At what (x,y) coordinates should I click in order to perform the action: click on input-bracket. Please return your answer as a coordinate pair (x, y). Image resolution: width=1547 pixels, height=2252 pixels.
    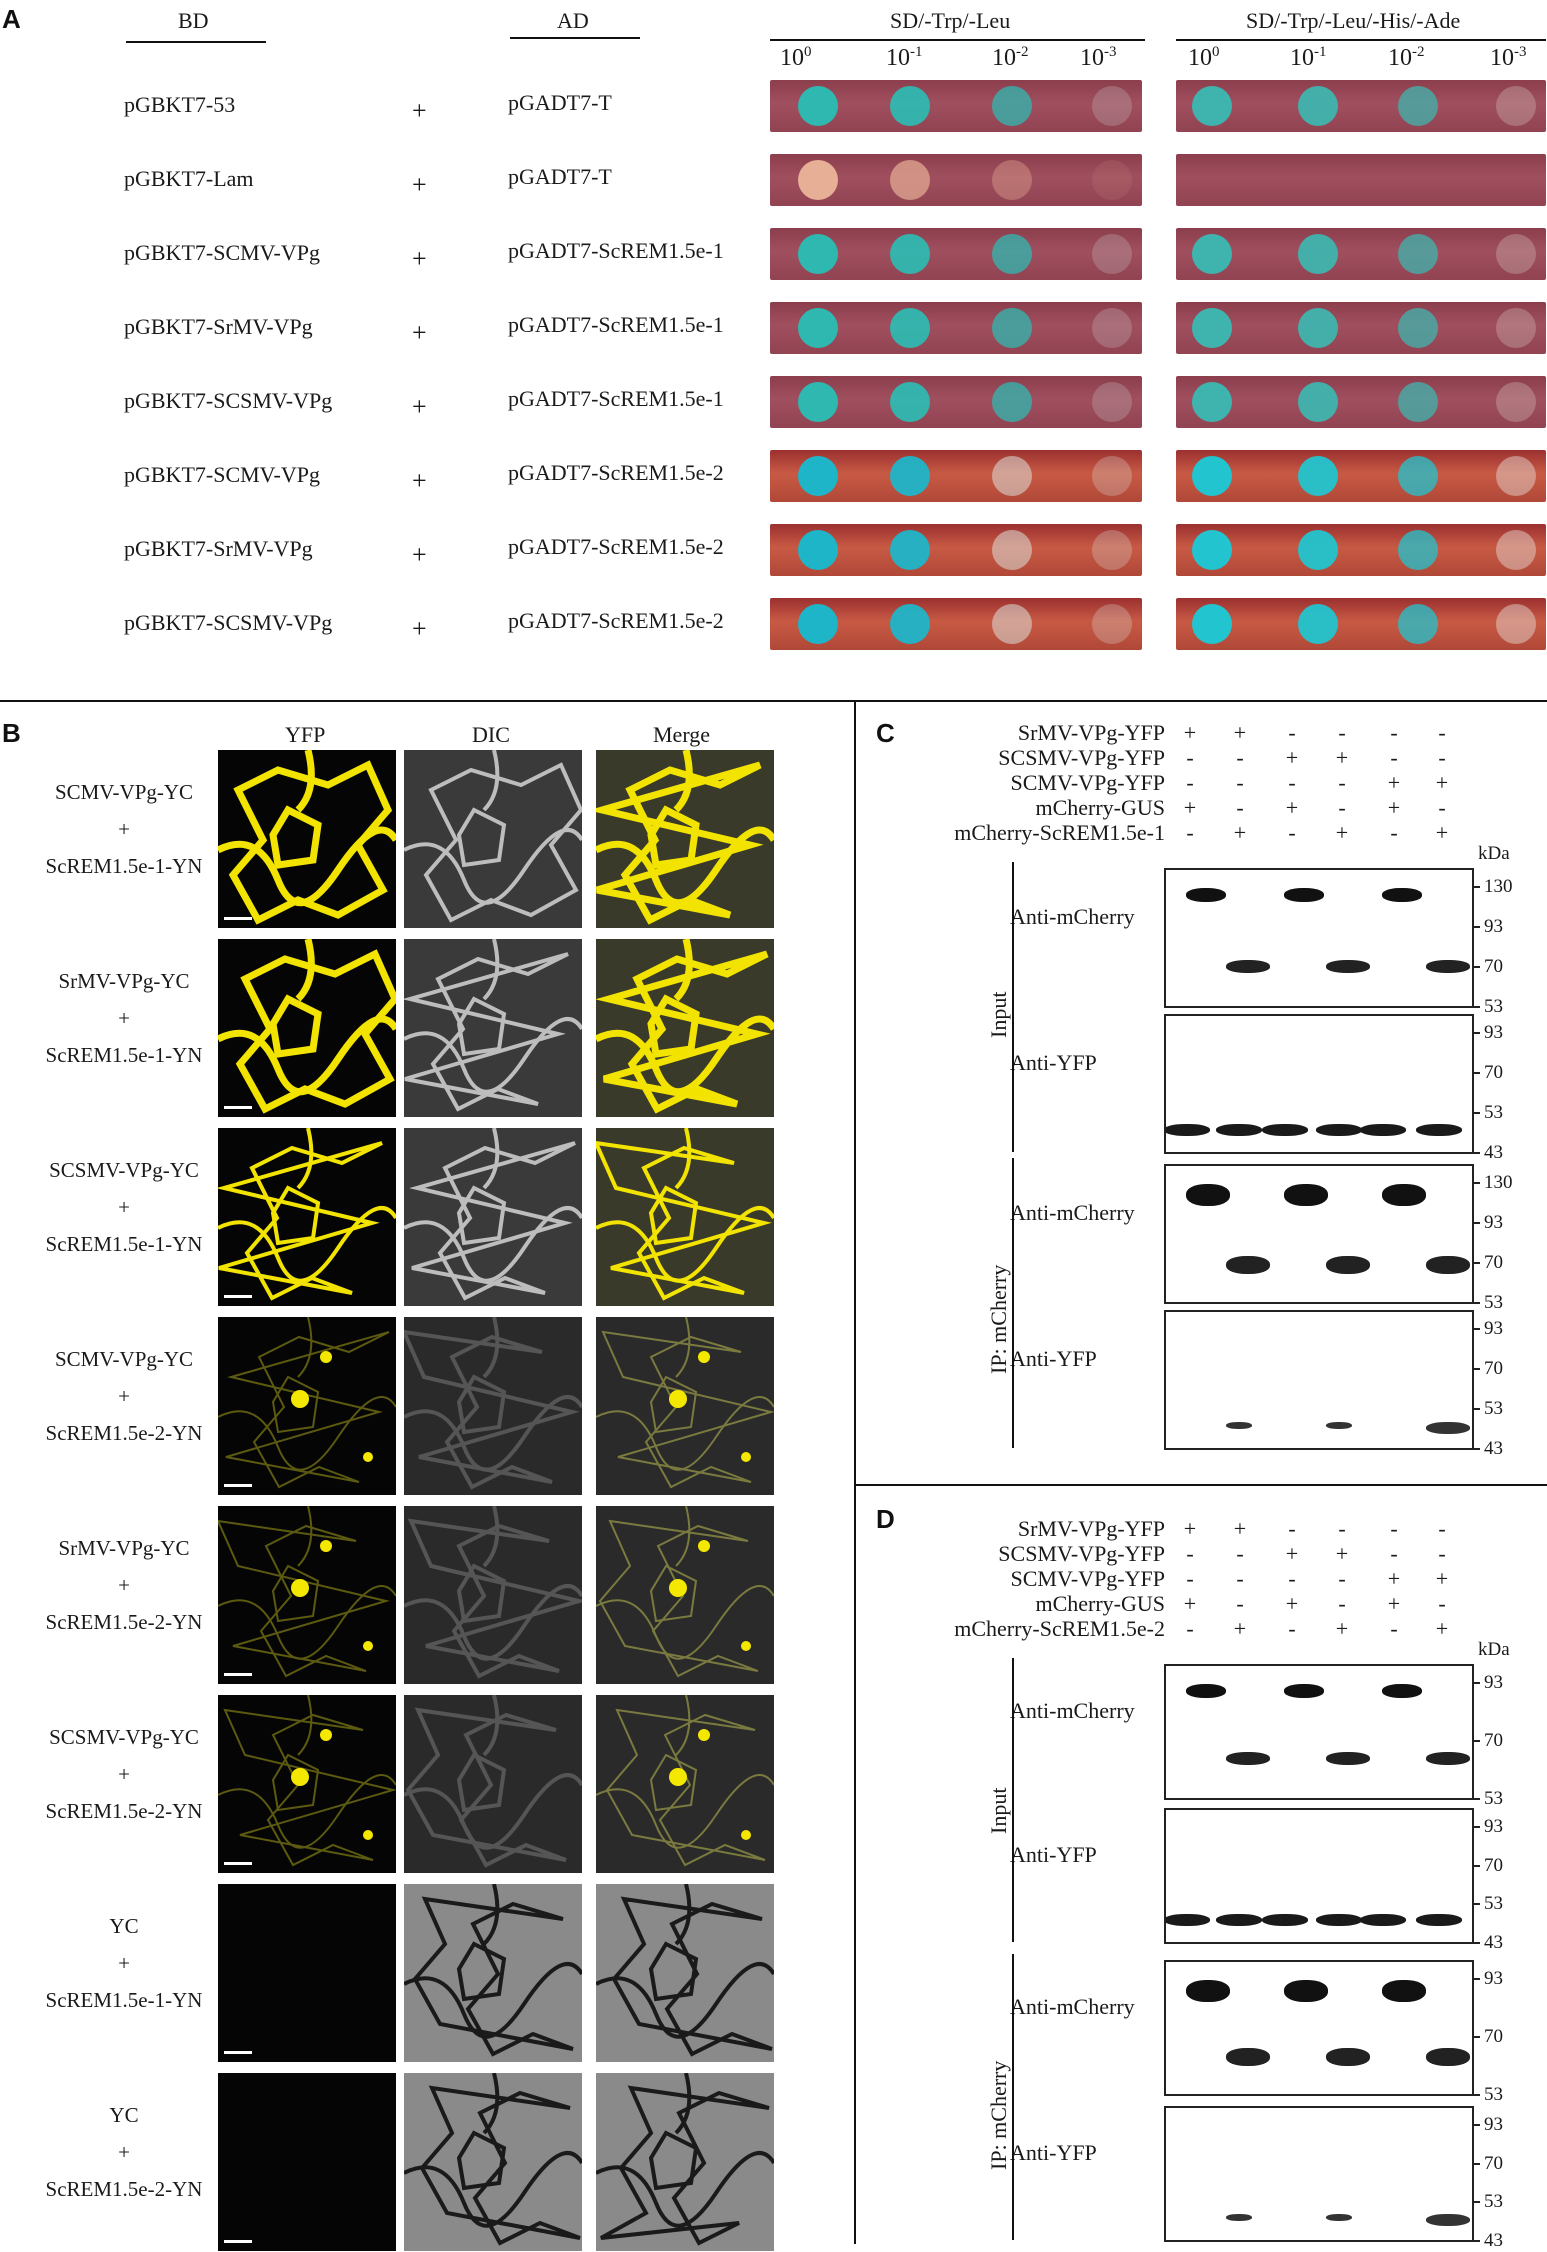
    Looking at the image, I should click on (1013, 1007).